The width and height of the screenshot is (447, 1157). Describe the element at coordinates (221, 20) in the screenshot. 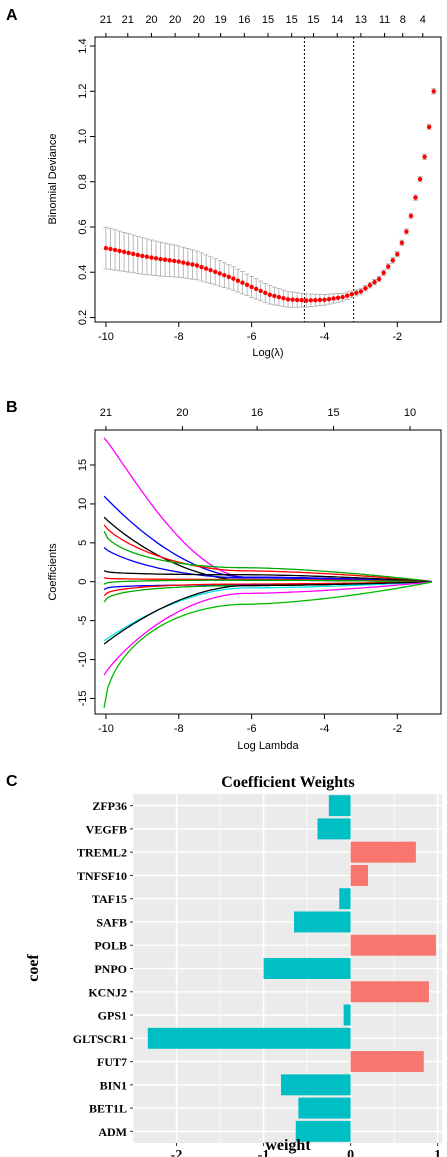

I see `top-label-a: 19` at that location.